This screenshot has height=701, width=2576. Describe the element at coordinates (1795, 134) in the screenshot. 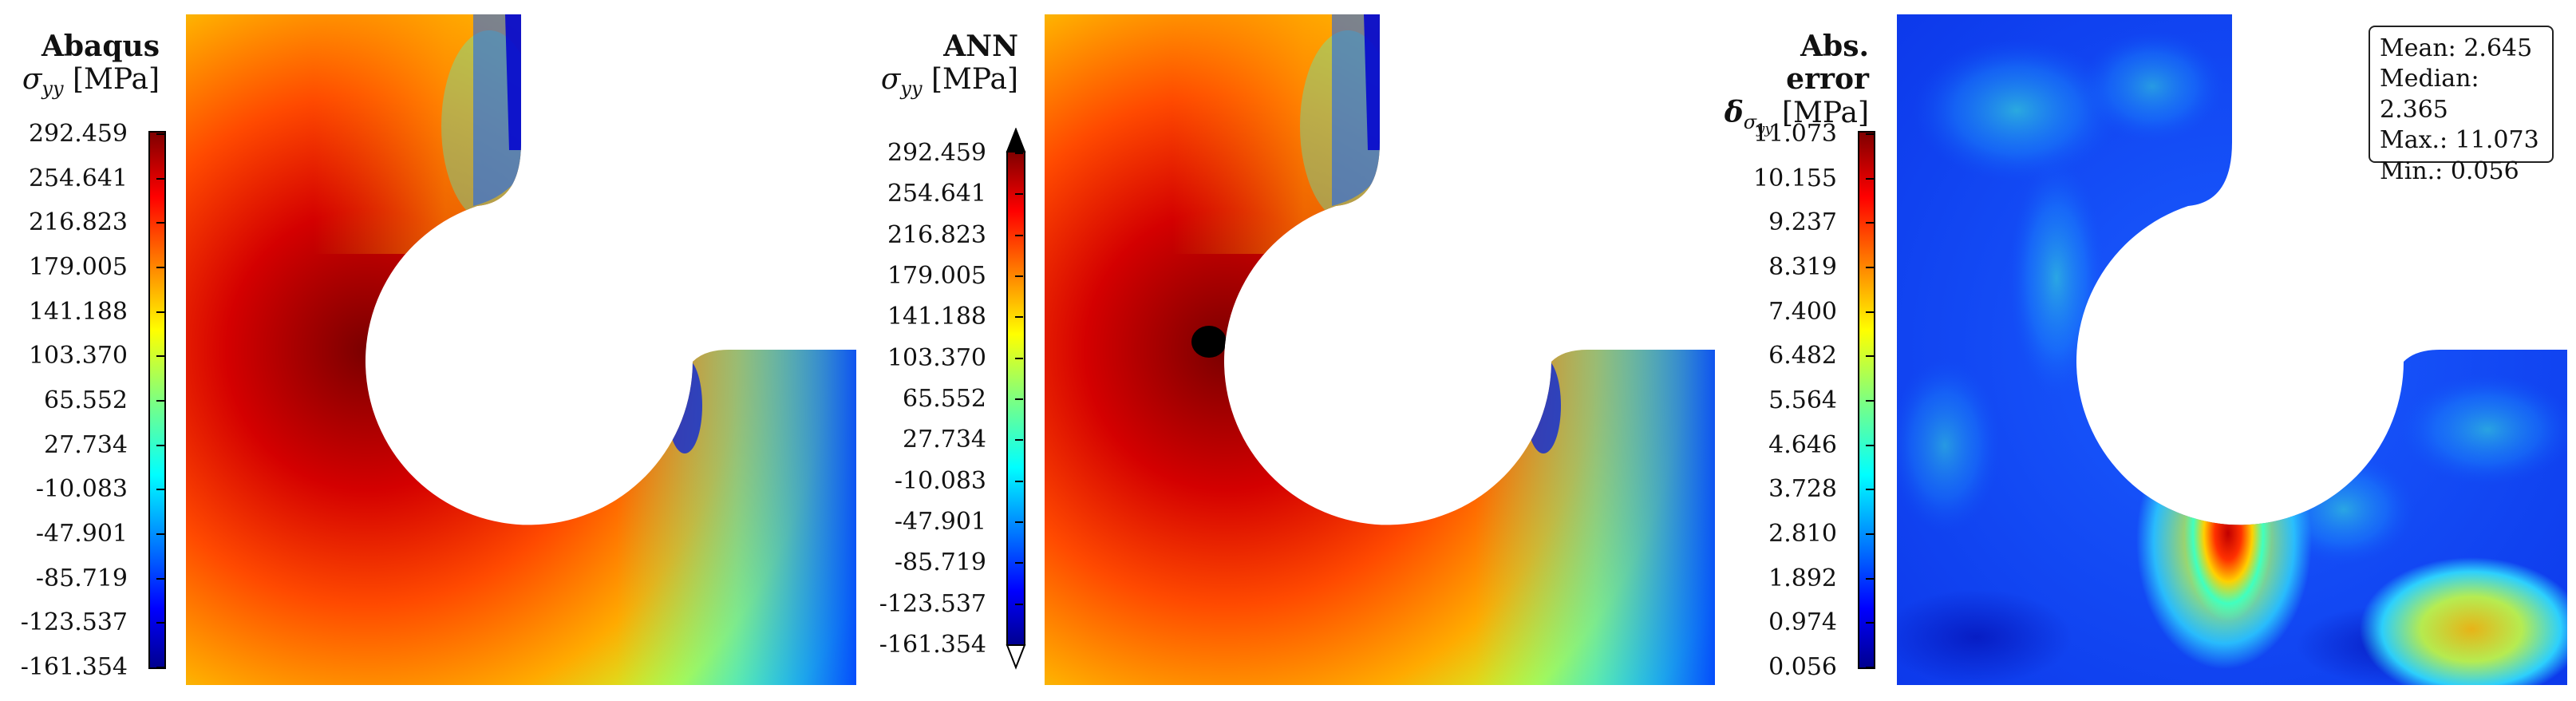

I see `colorbar-tick-label: 11.073` at that location.